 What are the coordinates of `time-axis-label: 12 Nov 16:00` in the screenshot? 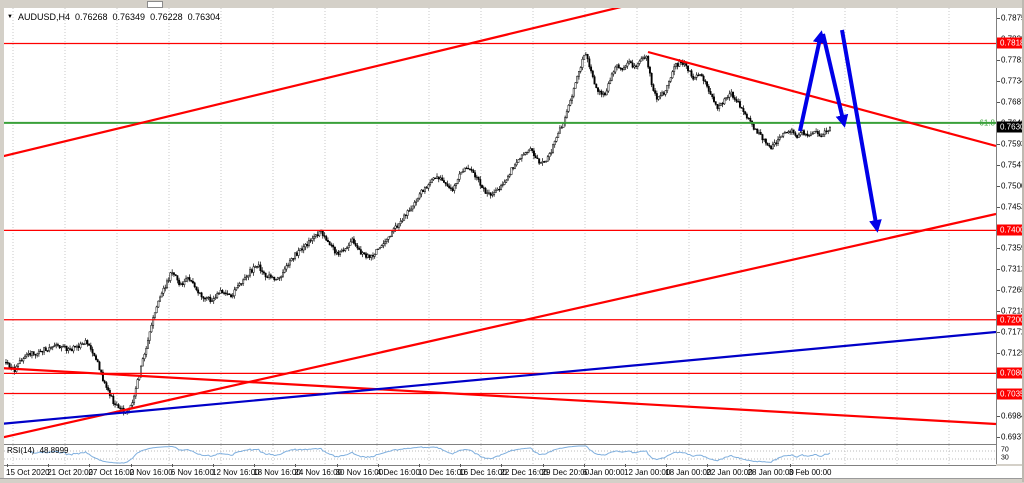 It's located at (236, 472).